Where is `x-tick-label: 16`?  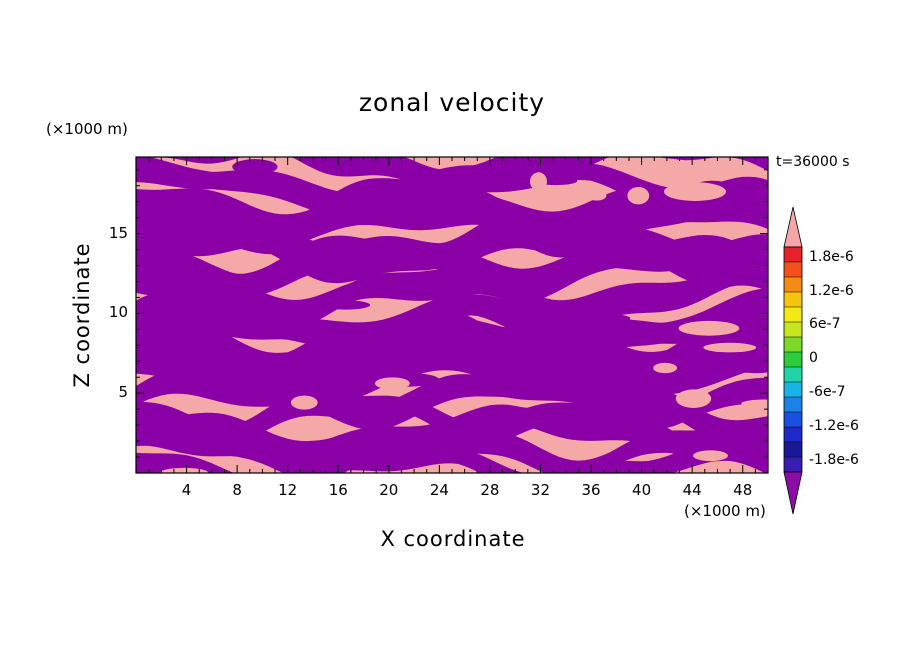 x-tick-label: 16 is located at coordinates (338, 490).